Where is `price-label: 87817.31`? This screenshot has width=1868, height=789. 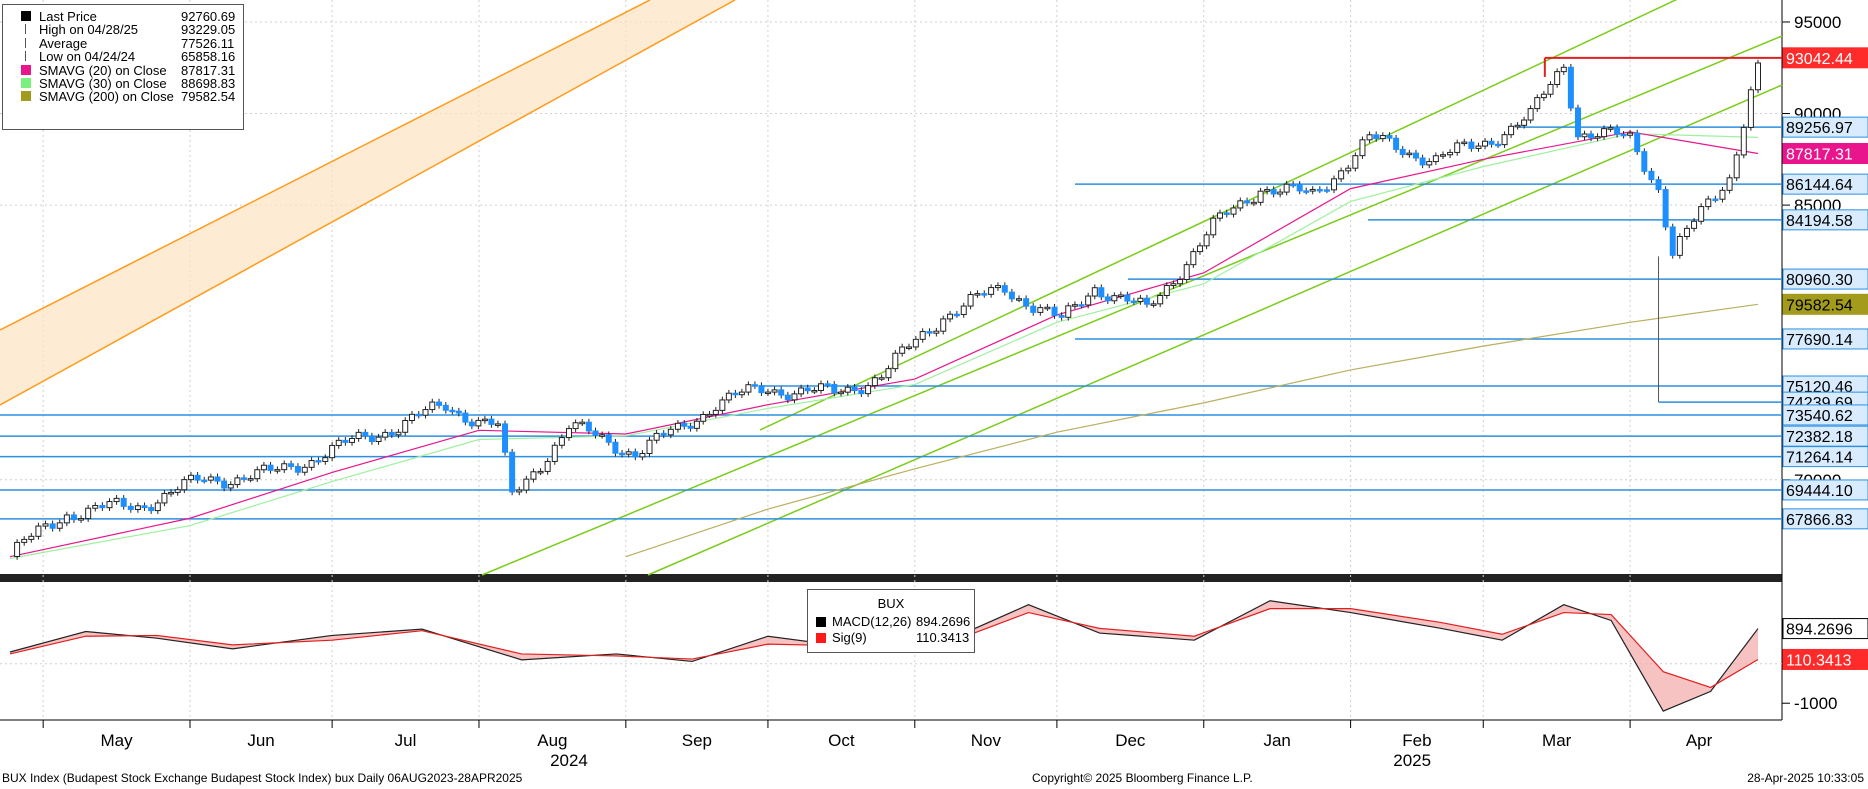
price-label: 87817.31 is located at coordinates (1819, 155).